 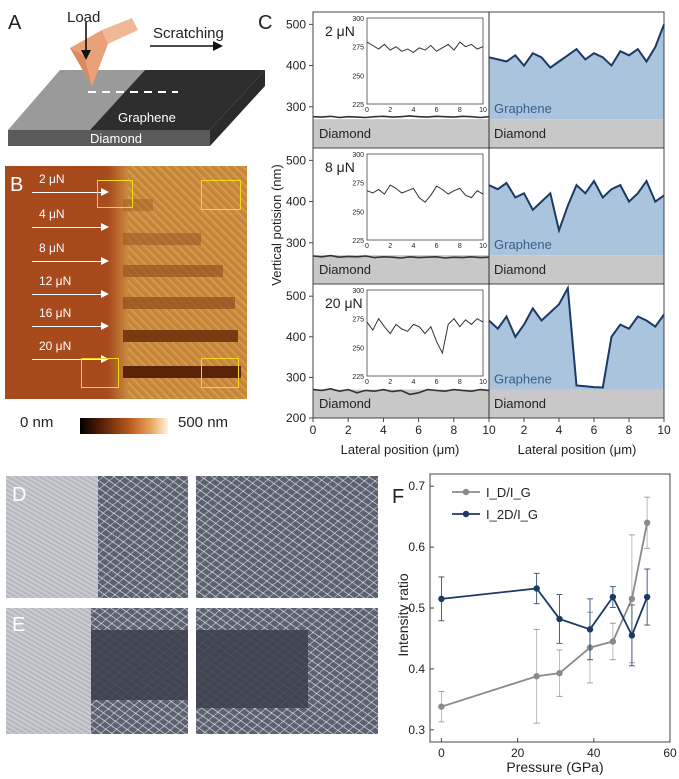 I want to click on panel-label-e: E, so click(x=19, y=625).